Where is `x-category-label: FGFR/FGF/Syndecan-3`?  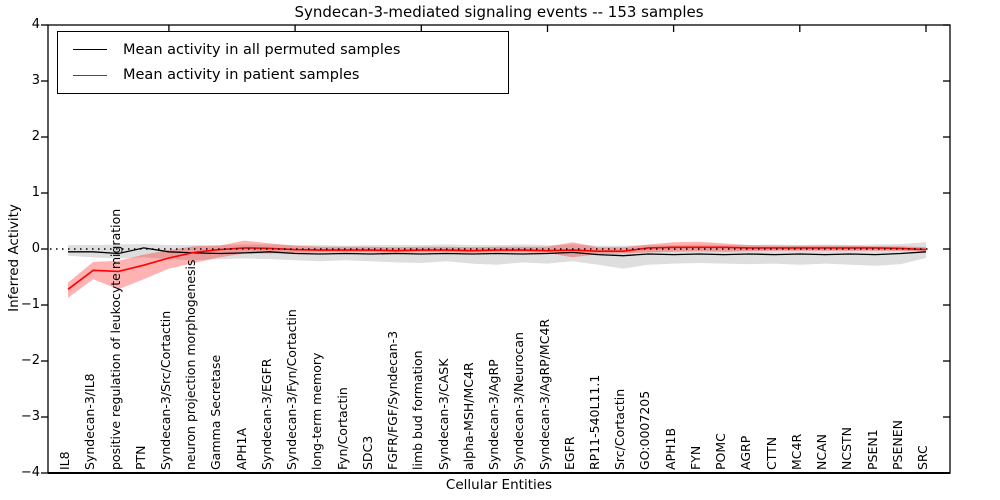
x-category-label: FGFR/FGF/Syndecan-3 is located at coordinates (393, 400).